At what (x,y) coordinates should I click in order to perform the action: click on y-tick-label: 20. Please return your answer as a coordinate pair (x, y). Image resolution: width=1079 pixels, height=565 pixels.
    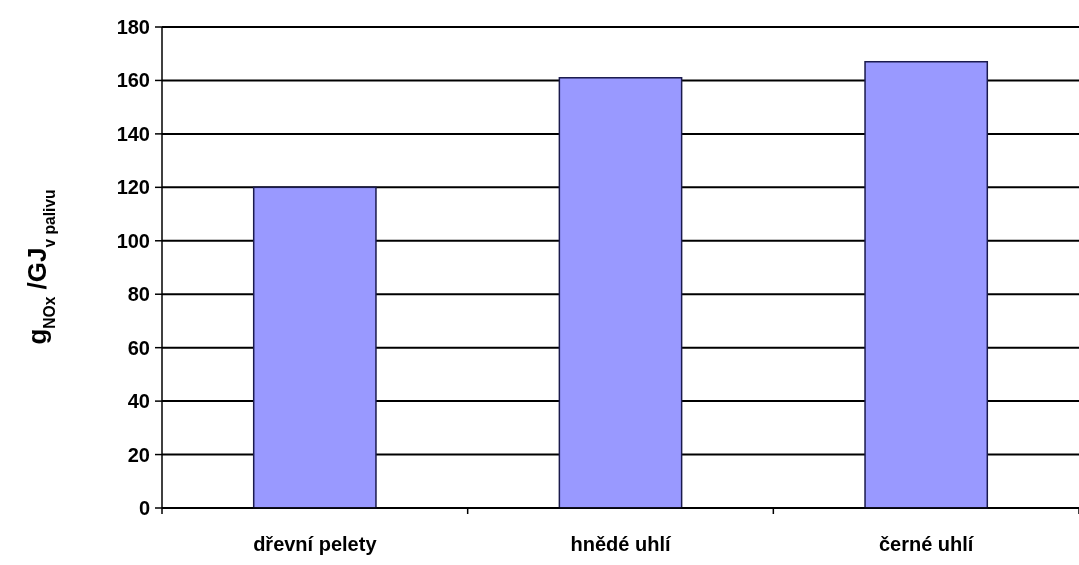
    Looking at the image, I should click on (138, 454).